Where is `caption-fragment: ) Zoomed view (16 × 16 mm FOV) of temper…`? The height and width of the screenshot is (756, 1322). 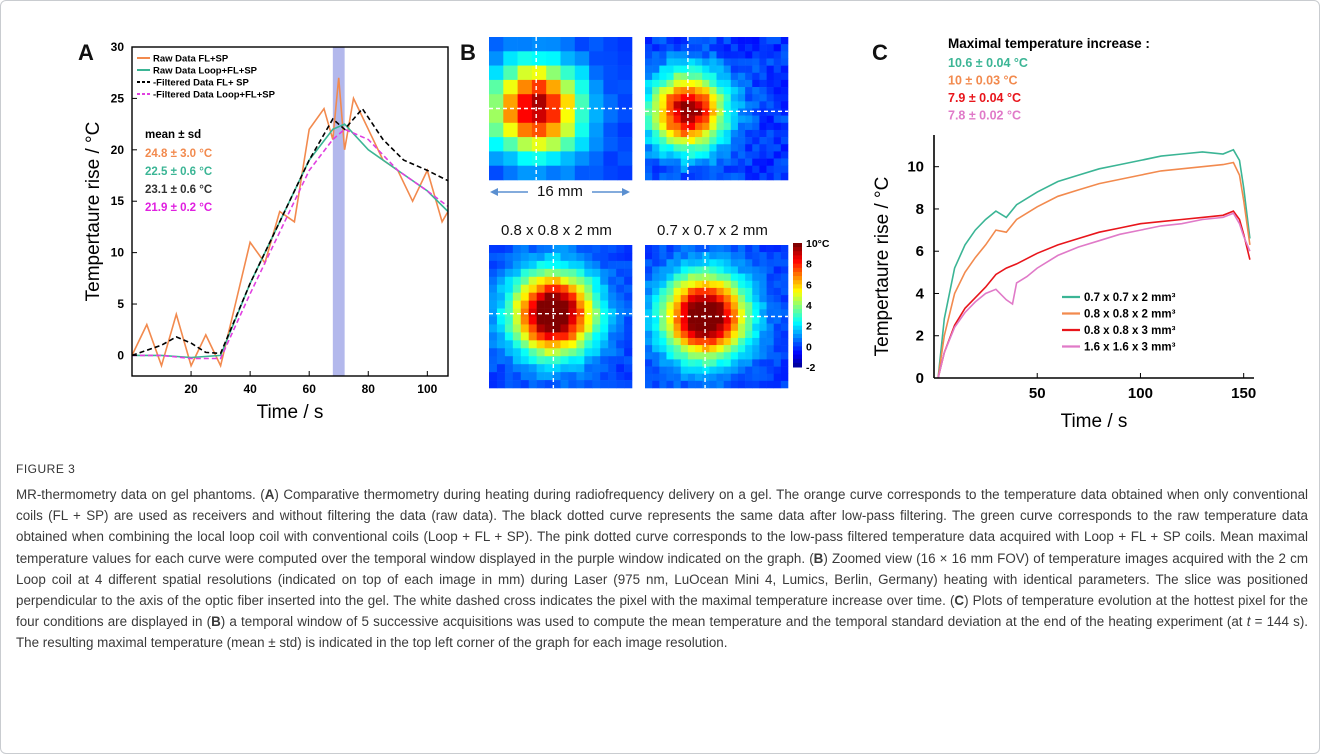 caption-fragment: ) Zoomed view (16 × 16 mm FOV) of temper… is located at coordinates (662, 579).